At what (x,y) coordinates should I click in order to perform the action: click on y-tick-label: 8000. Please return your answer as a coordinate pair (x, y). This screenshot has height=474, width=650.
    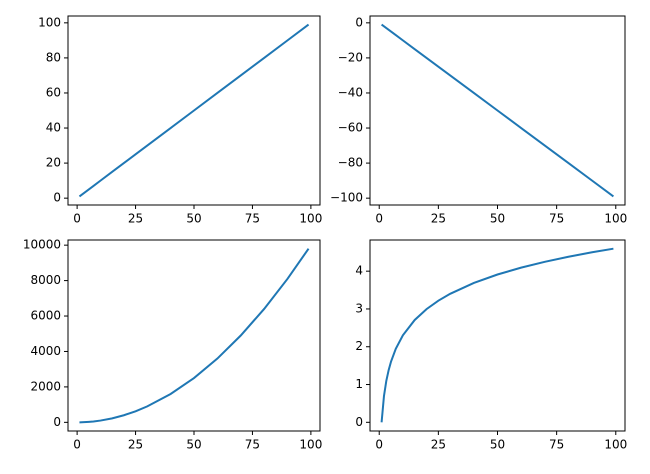
    Looking at the image, I should click on (45, 280).